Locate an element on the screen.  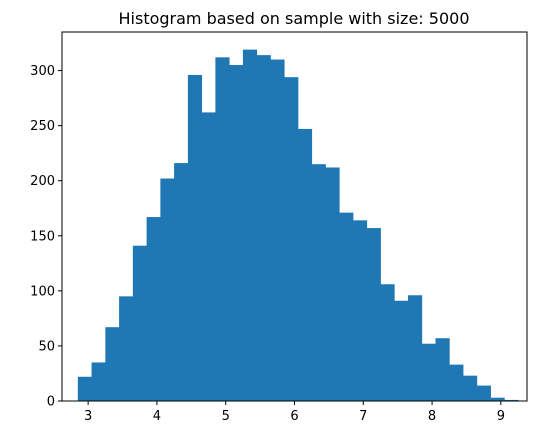
y-tick-label: 50 is located at coordinates (46, 346).